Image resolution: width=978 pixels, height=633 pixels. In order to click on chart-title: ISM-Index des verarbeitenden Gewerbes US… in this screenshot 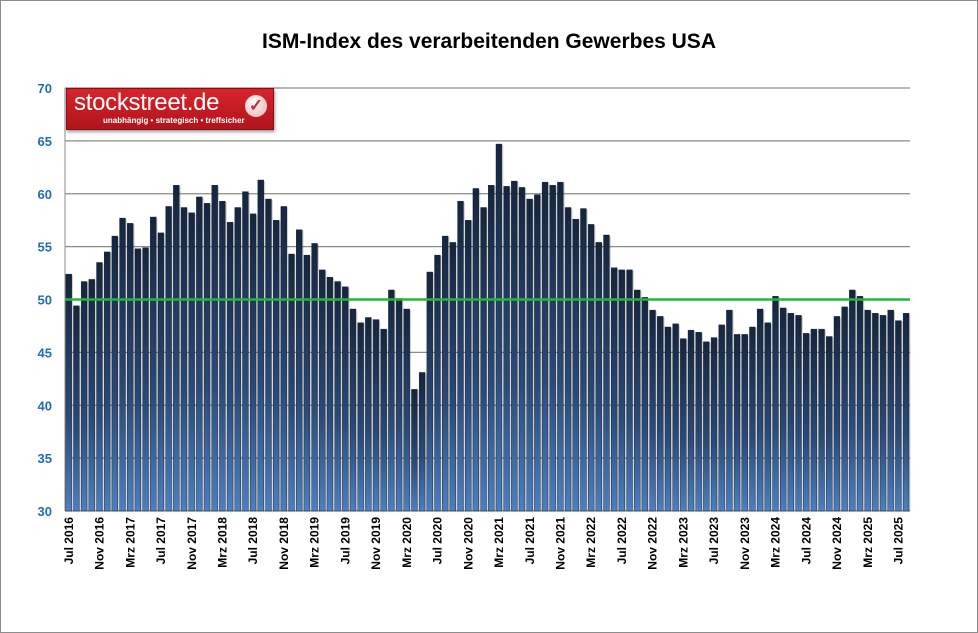, I will do `click(489, 41)`.